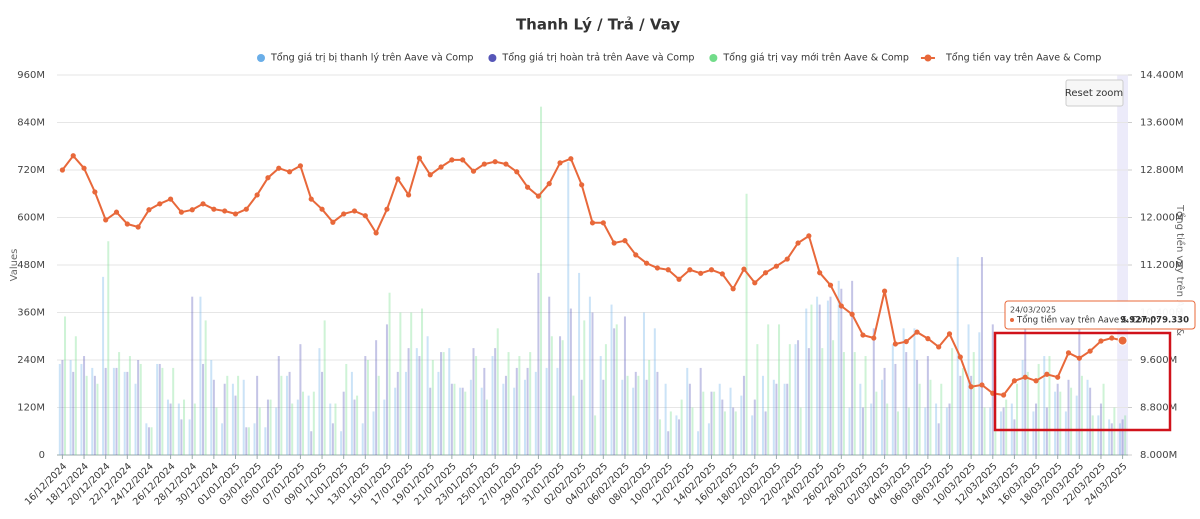 Image resolution: width=1200 pixels, height=519 pixels. I want to click on legend-label: Tổng giá trị hoàn trả trên Aave và Comp, so click(597, 58).